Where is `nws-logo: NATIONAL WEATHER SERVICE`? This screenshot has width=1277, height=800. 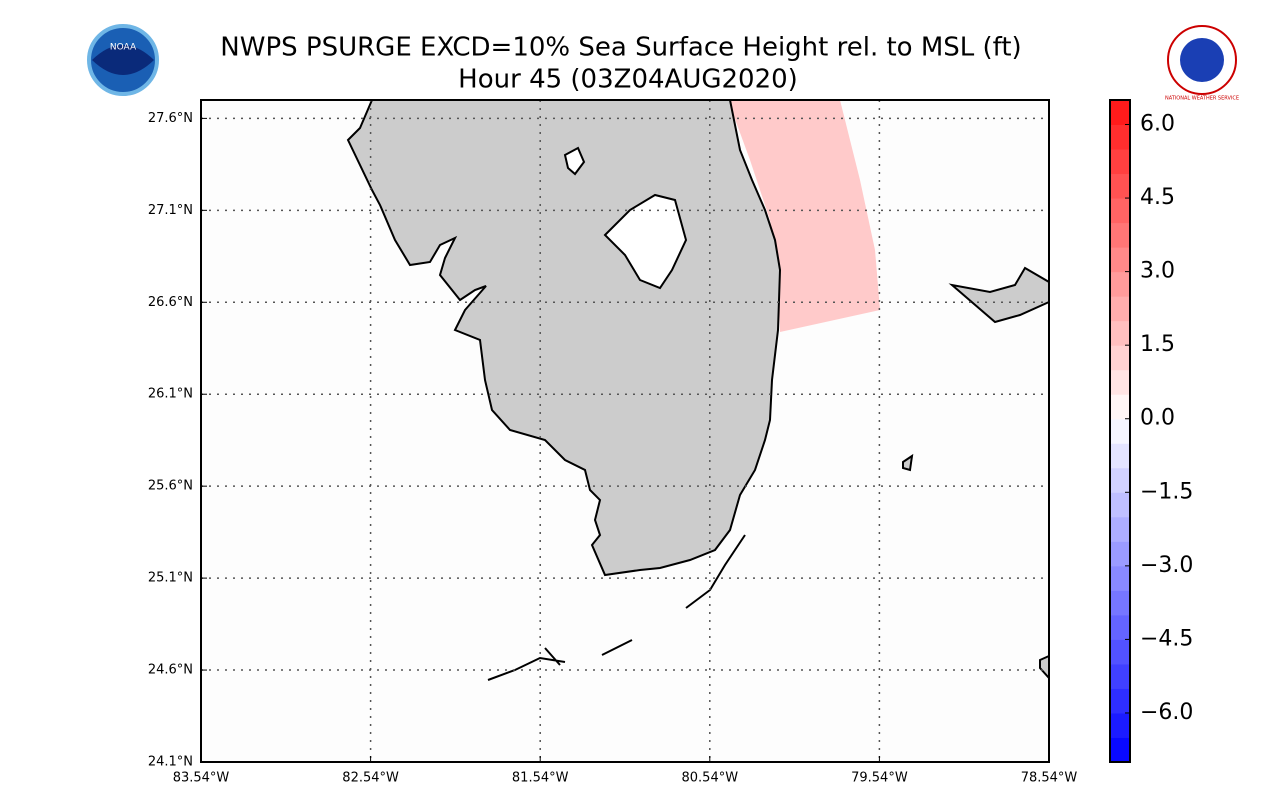
nws-logo: NATIONAL WEATHER SERVICE is located at coordinates (1202, 63).